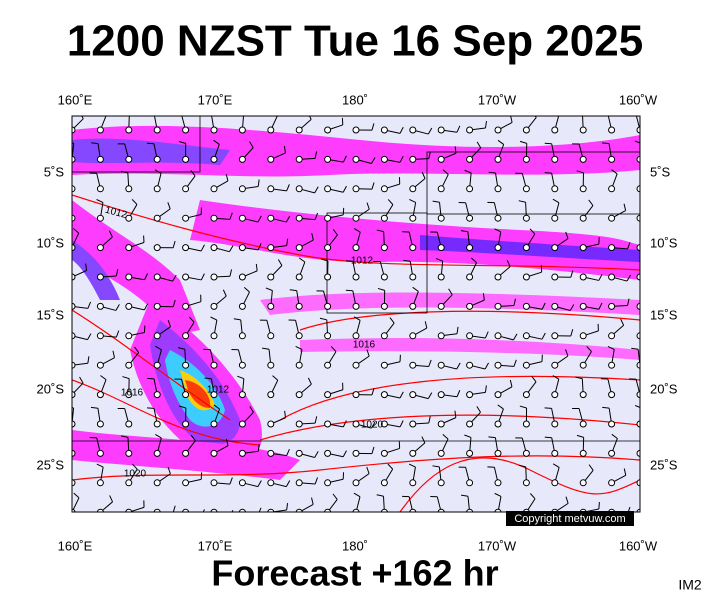  I want to click on lat-label: 20˚S, so click(664, 388).